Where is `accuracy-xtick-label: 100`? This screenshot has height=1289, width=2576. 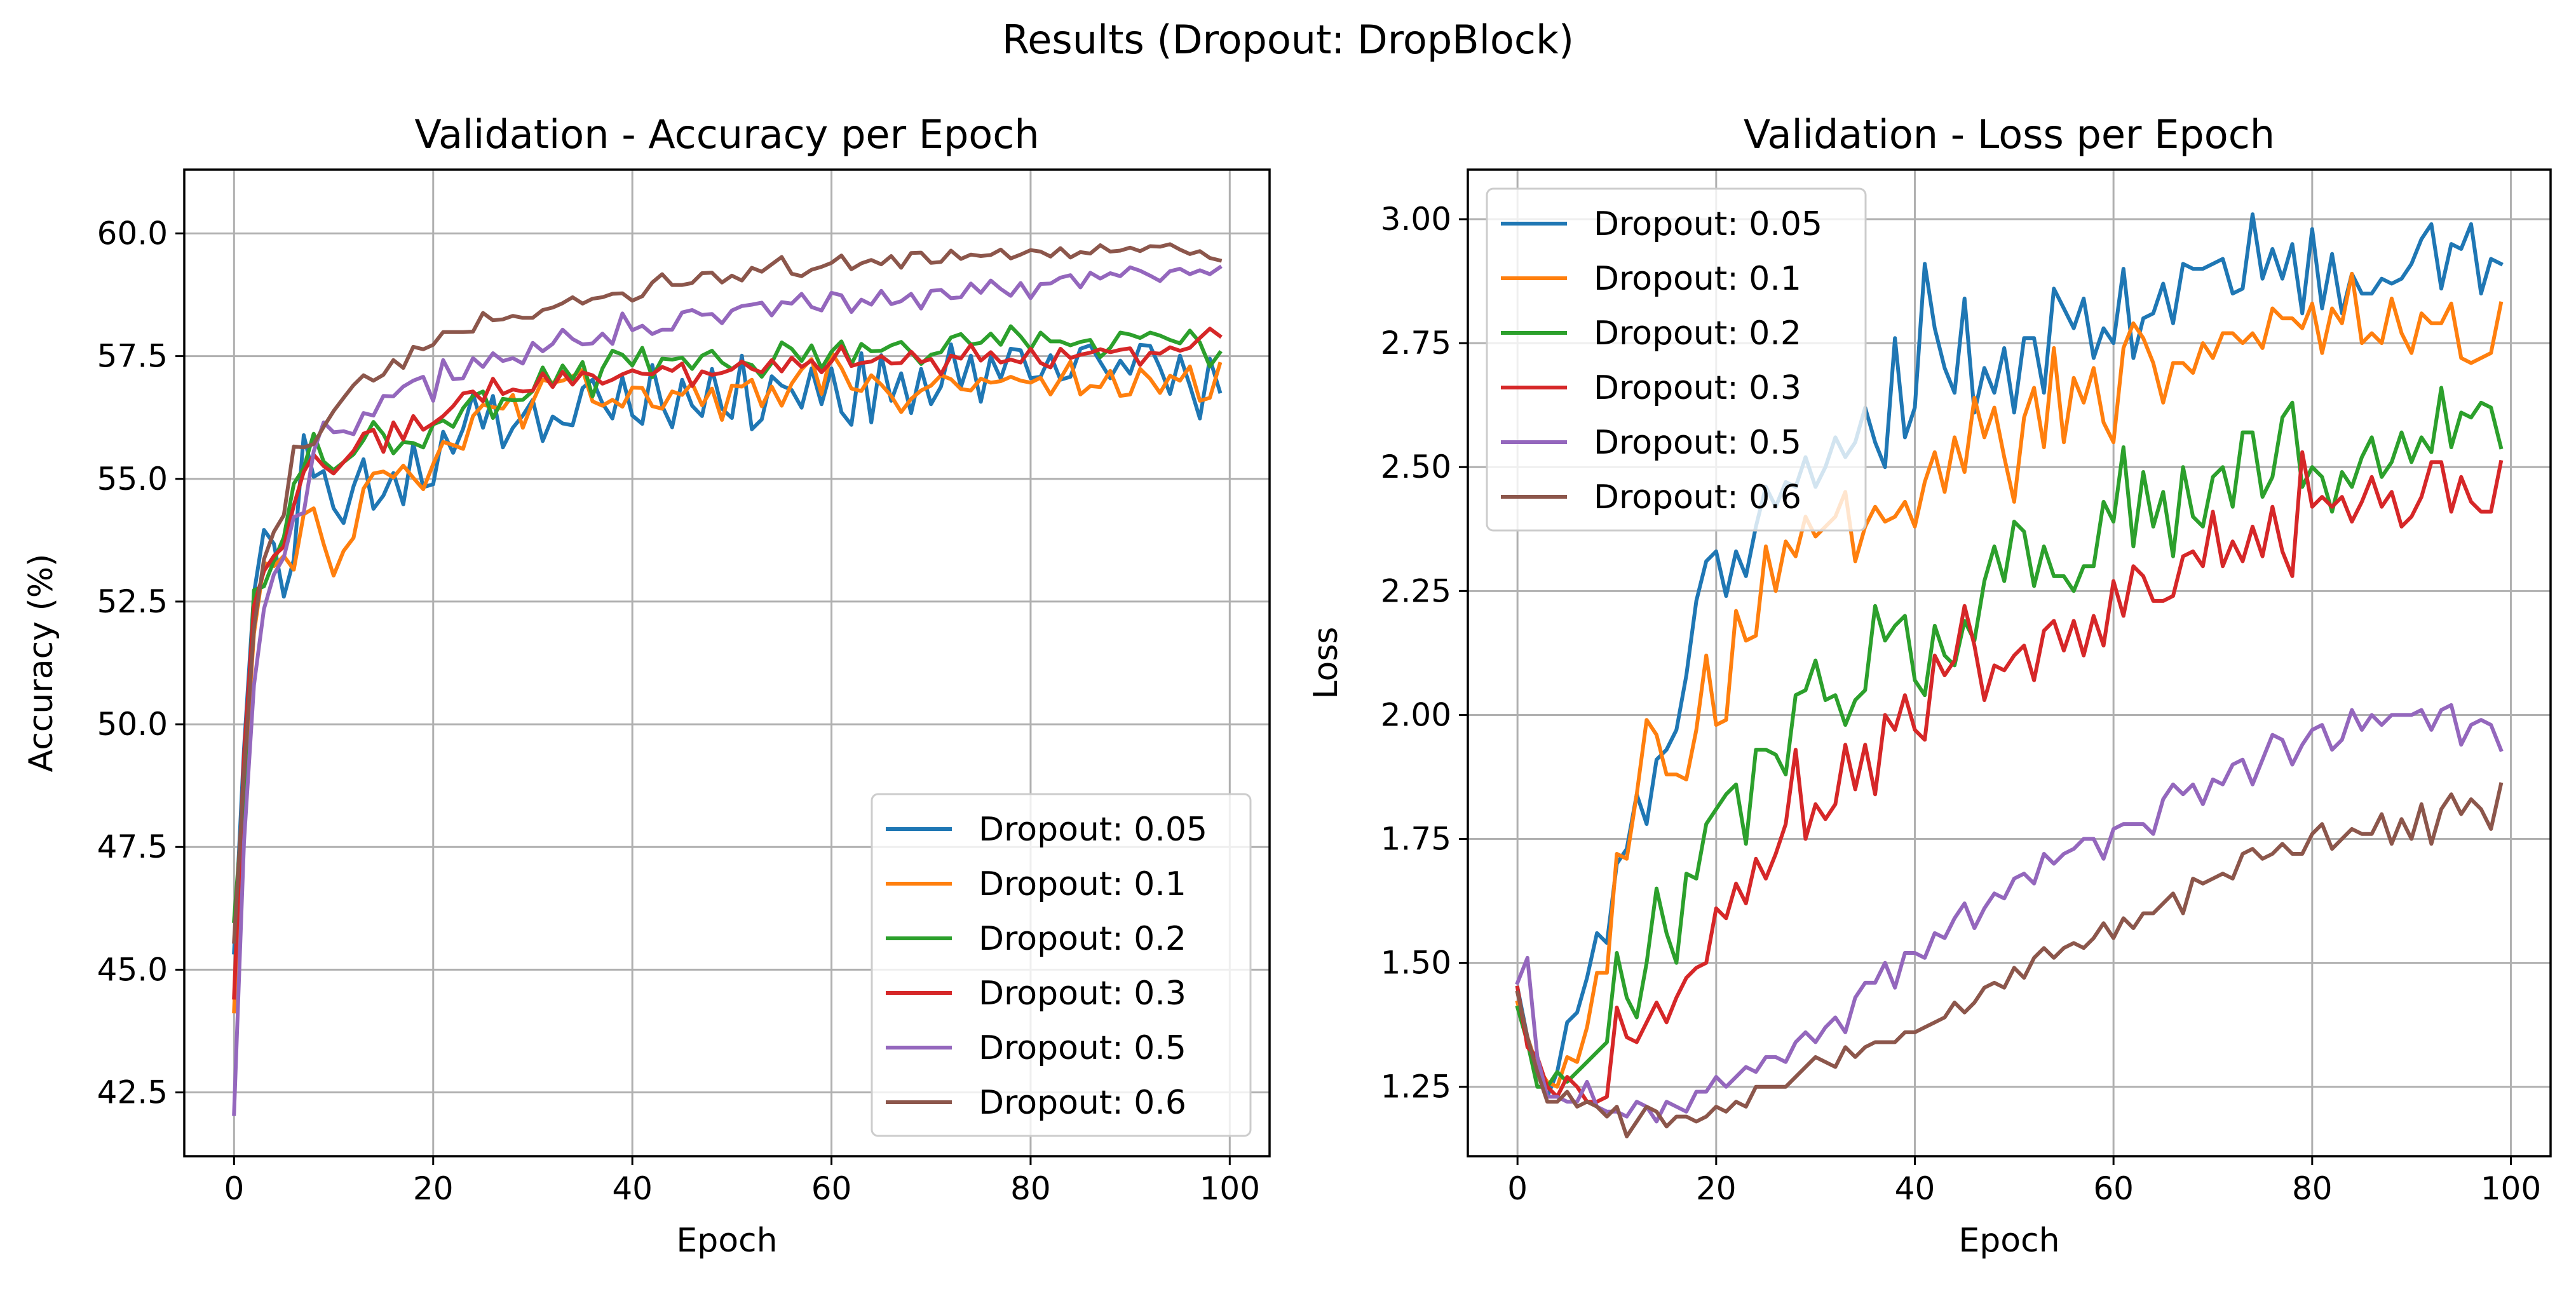
accuracy-xtick-label: 100 is located at coordinates (1230, 1188).